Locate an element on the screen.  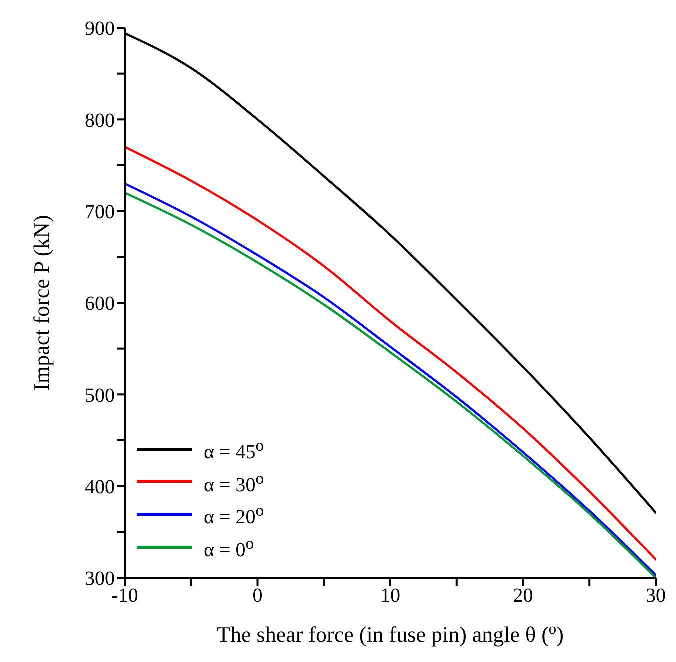
legend-label: α = 45$^{o}$ is located at coordinates (234, 450).